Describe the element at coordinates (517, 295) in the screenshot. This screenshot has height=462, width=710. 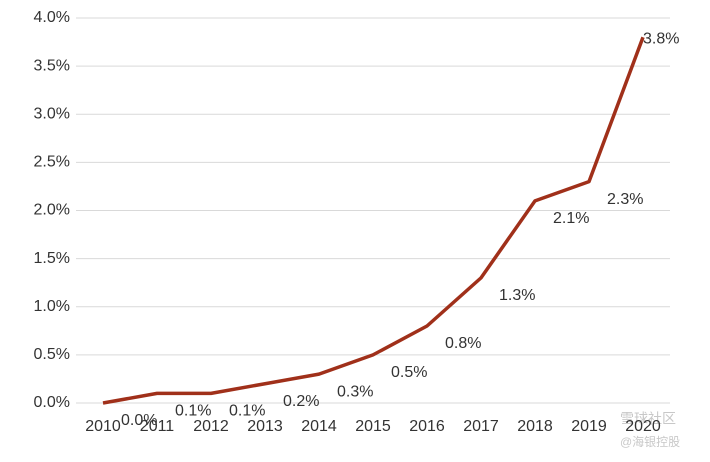
I see `data-label: 1.3%` at that location.